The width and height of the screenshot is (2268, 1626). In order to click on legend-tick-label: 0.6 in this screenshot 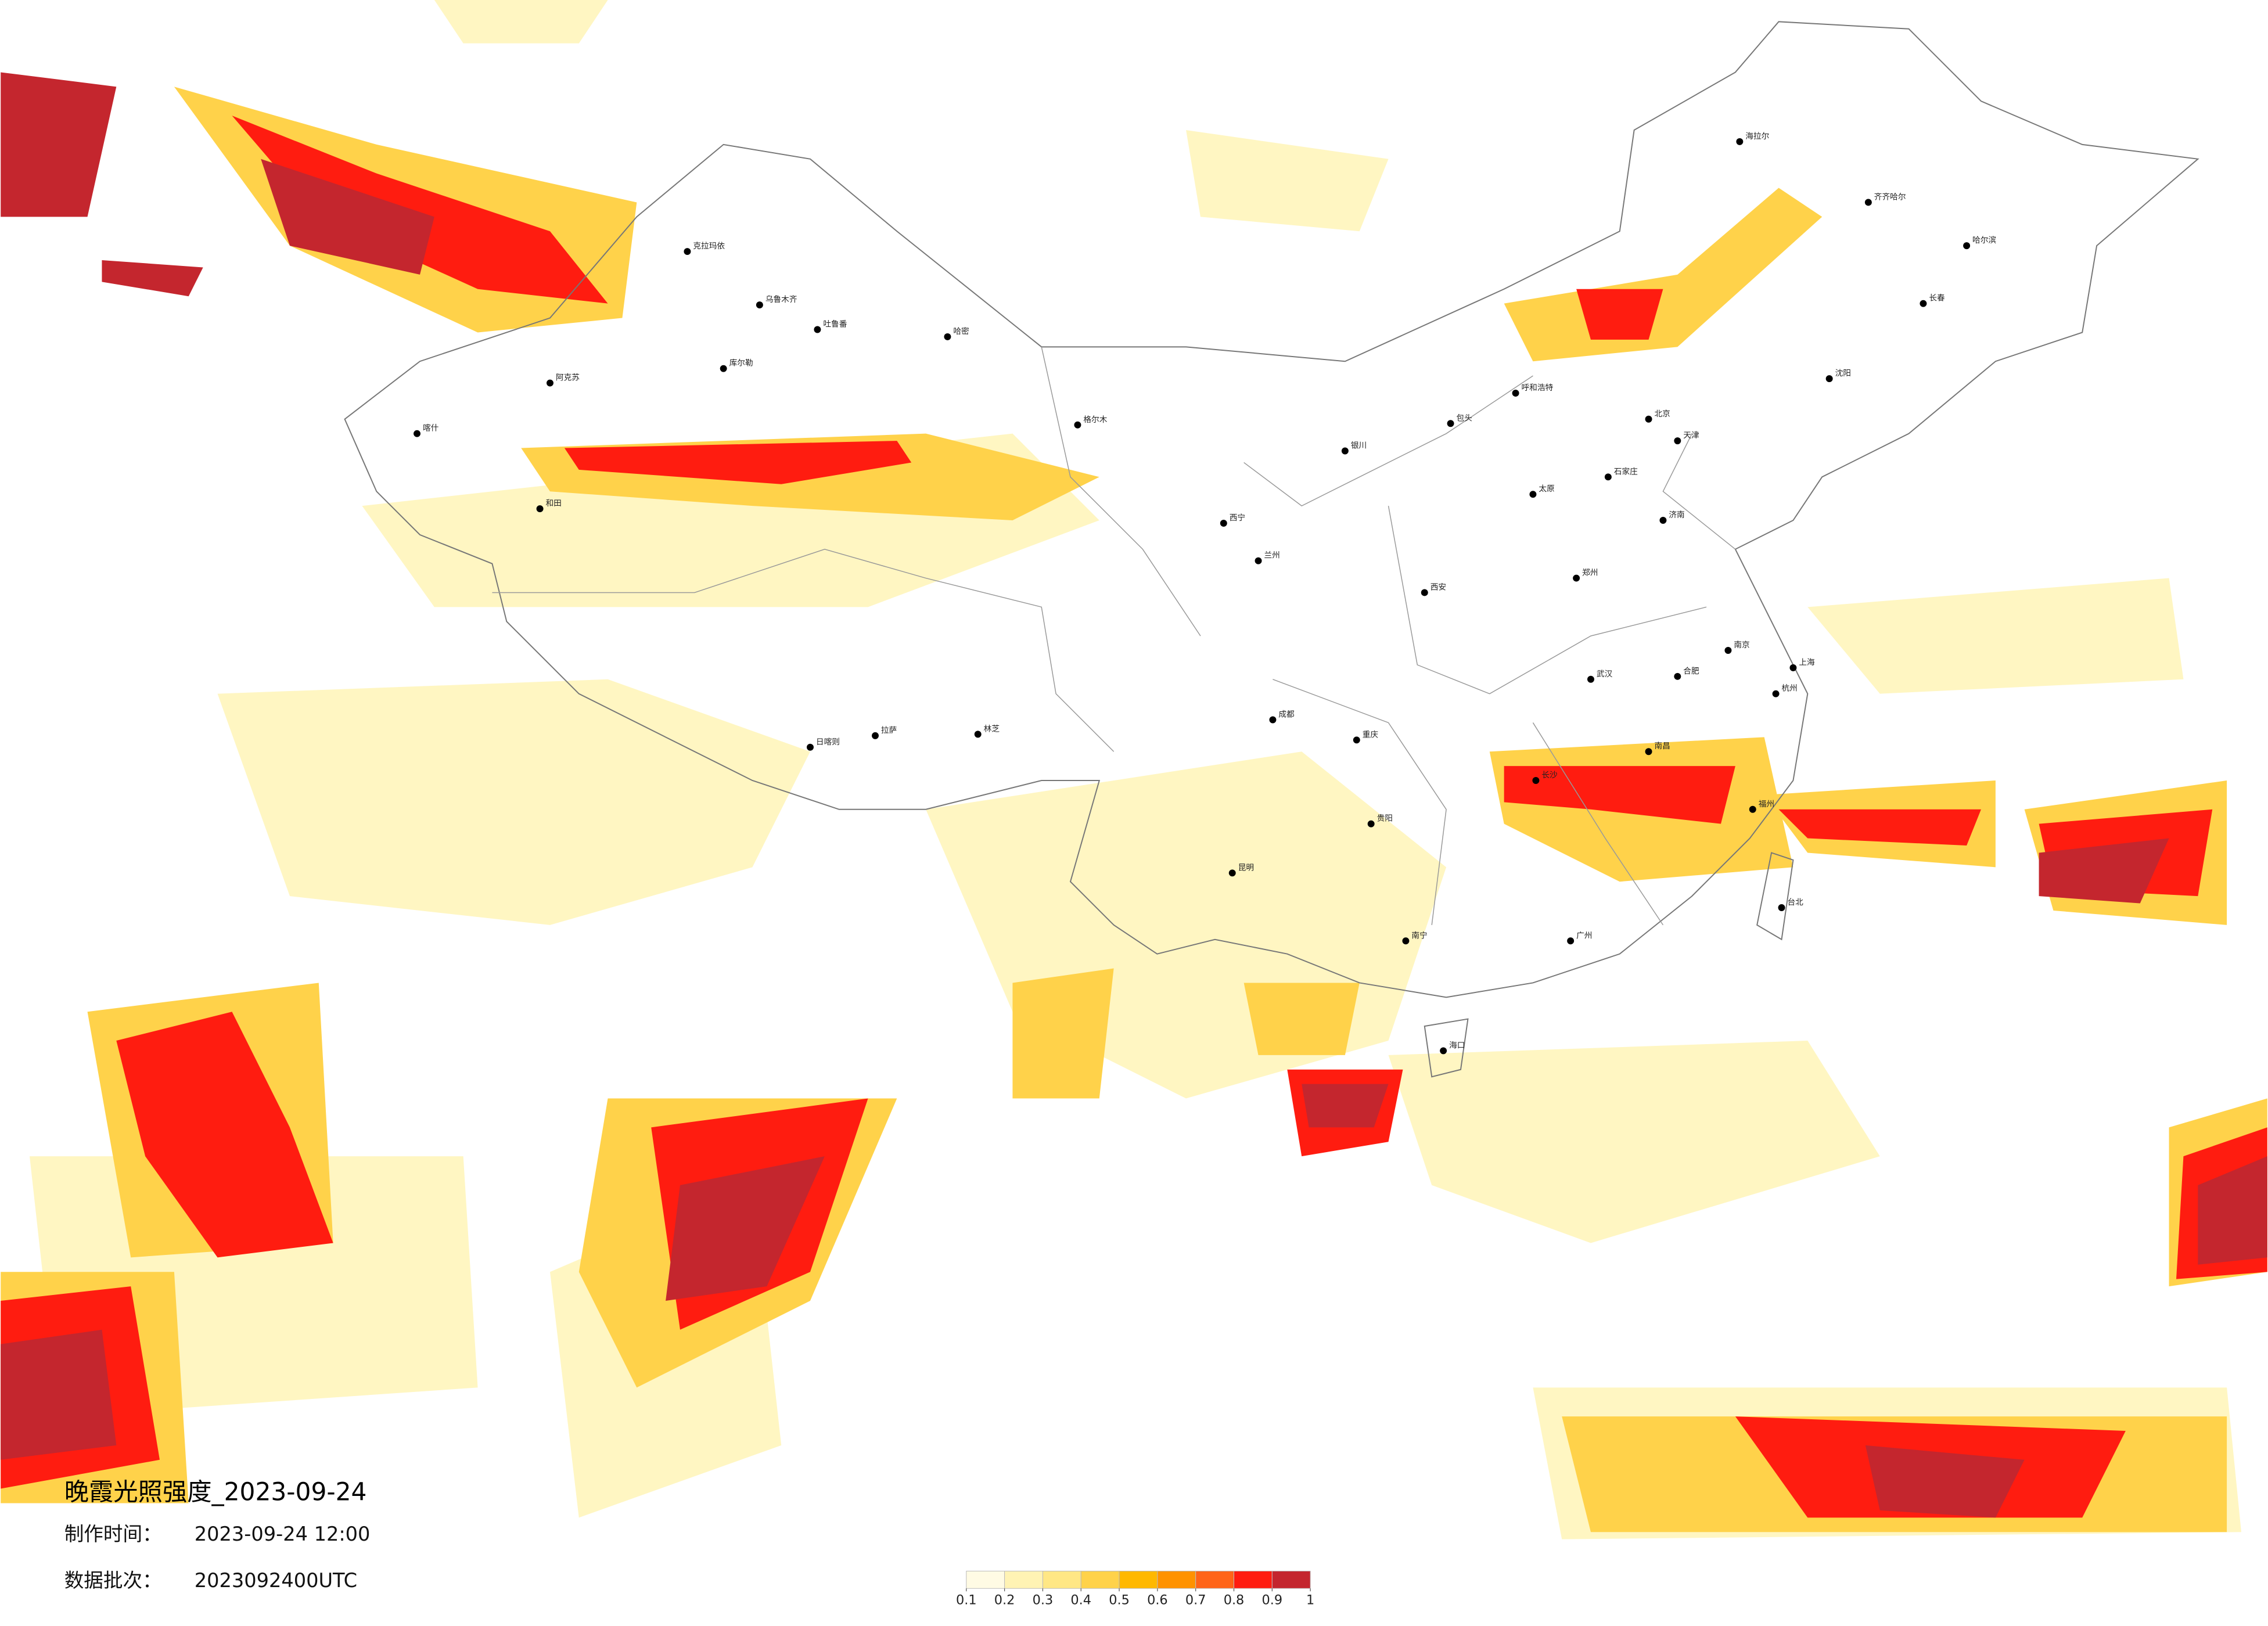, I will do `click(1157, 1600)`.